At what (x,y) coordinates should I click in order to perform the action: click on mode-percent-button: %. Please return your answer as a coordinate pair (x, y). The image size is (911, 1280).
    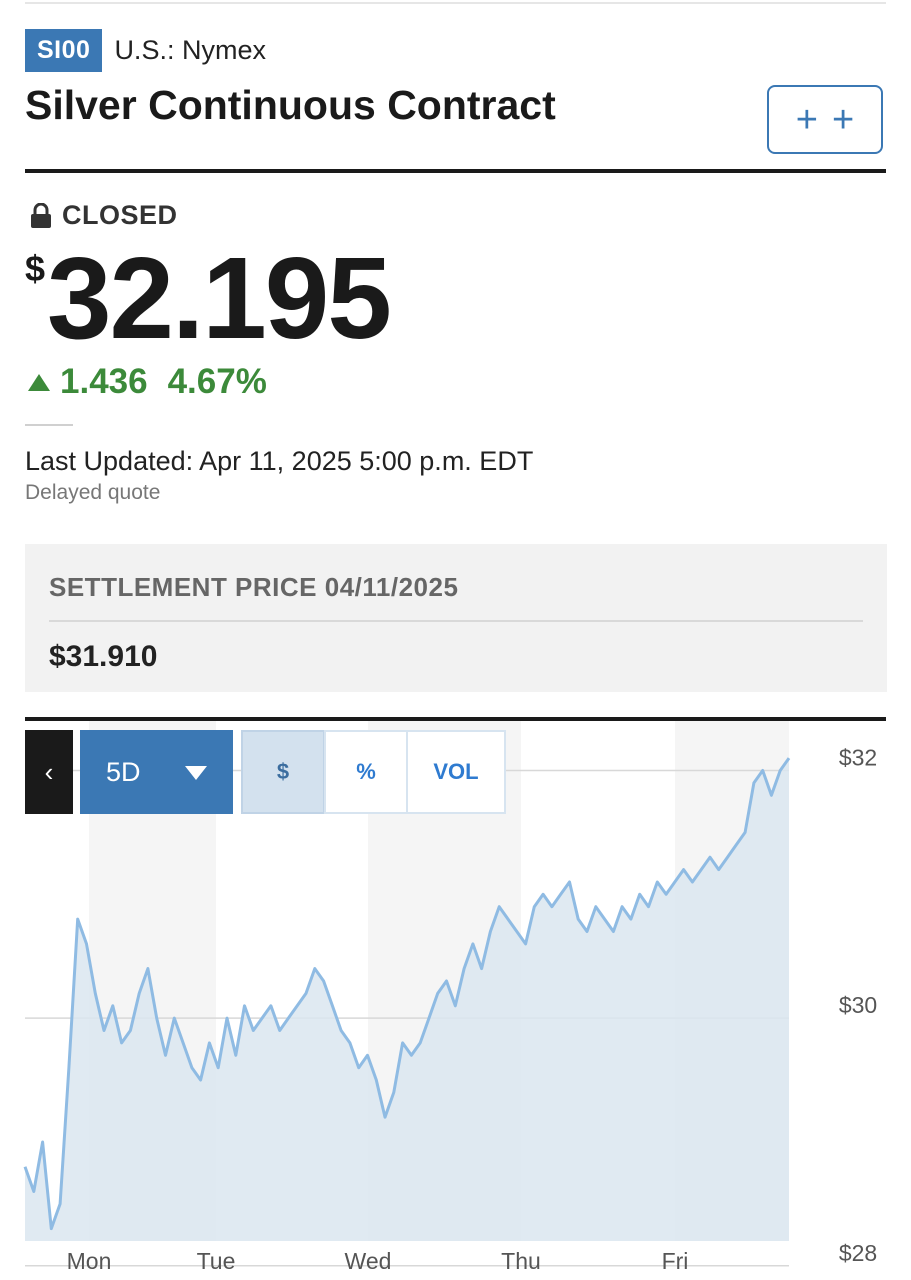
    Looking at the image, I should click on (366, 772).